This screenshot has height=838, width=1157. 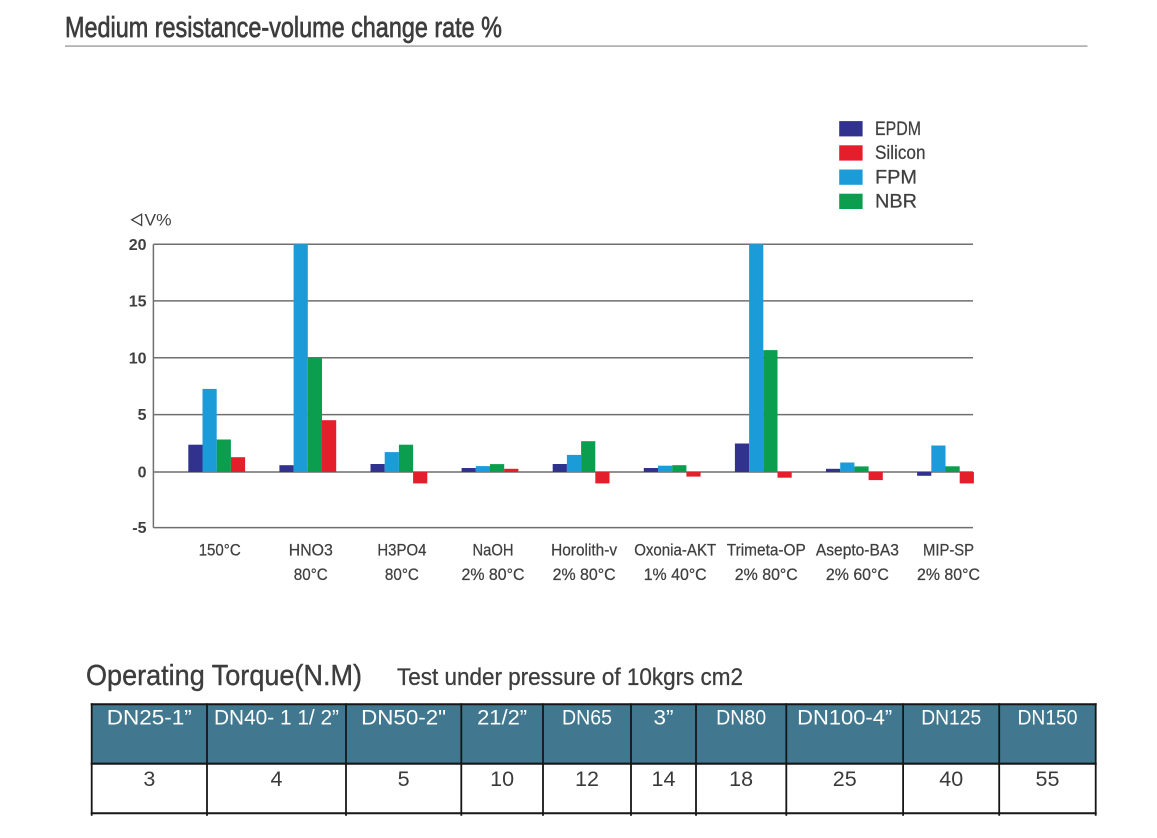 What do you see at coordinates (1048, 718) in the screenshot?
I see `svg-text: DN150` at bounding box center [1048, 718].